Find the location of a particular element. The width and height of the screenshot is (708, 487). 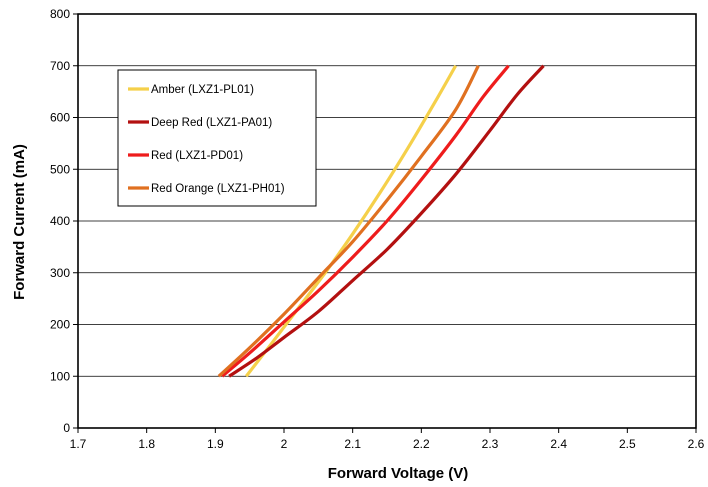

x-tick-label: 2.3 is located at coordinates (490, 444).